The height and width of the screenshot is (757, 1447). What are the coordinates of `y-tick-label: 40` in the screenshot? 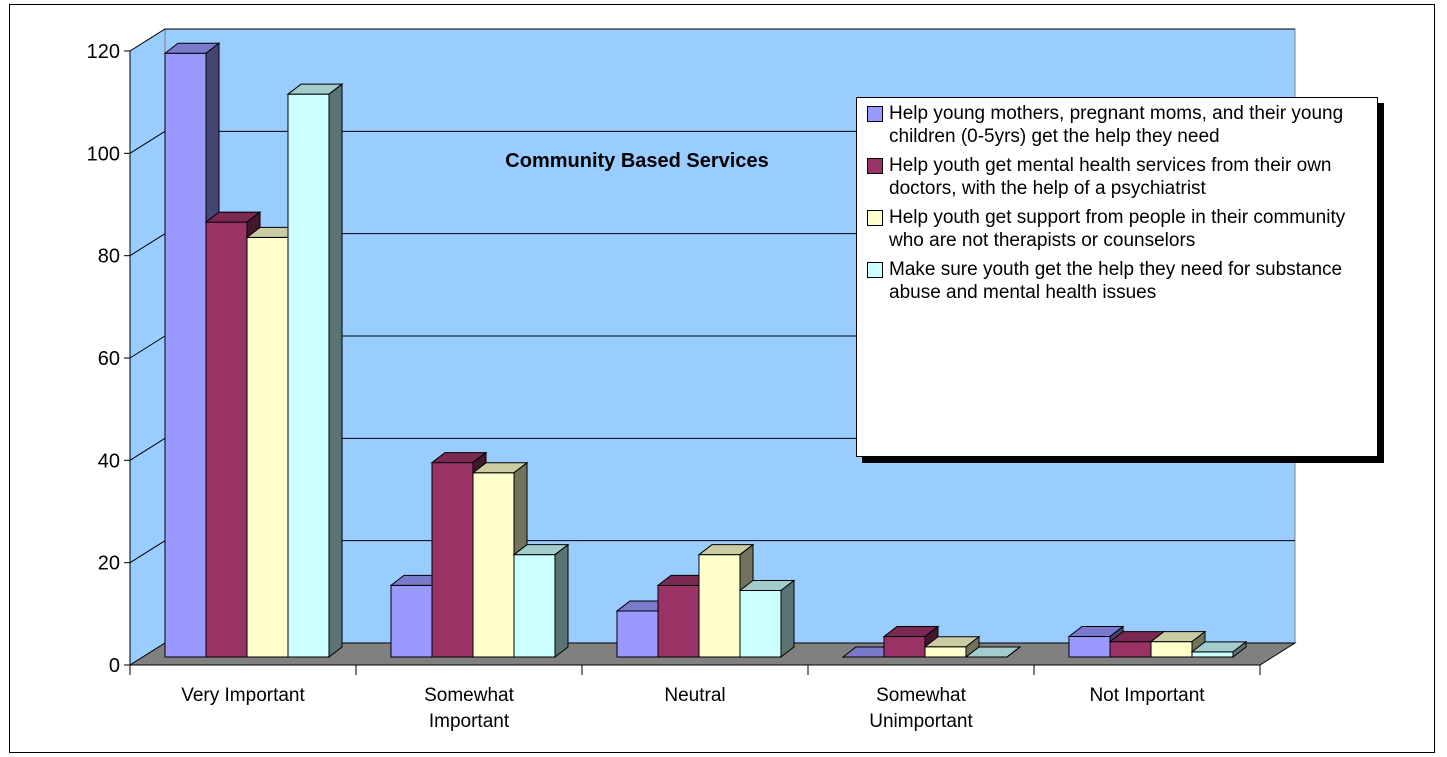 It's located at (109, 461).